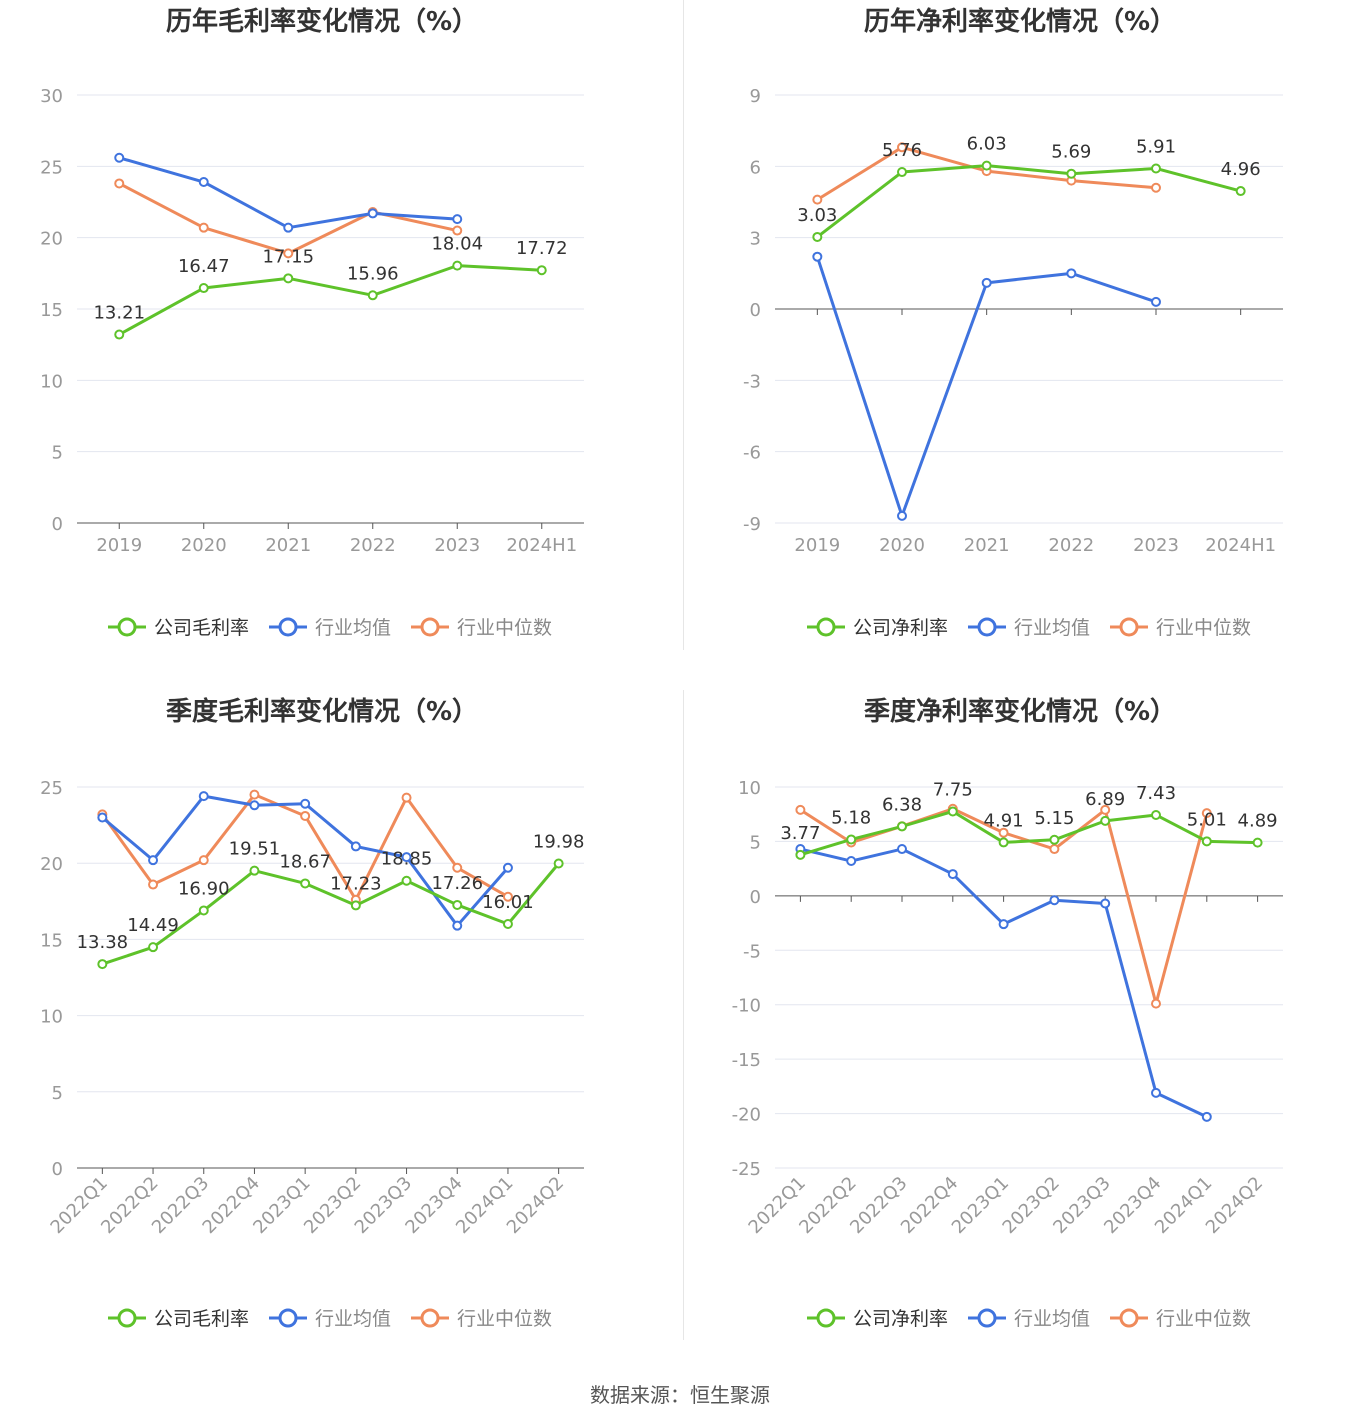 The width and height of the screenshot is (1360, 1426). Describe the element at coordinates (800, 833) in the screenshot. I see `data-label: 3.77` at that location.